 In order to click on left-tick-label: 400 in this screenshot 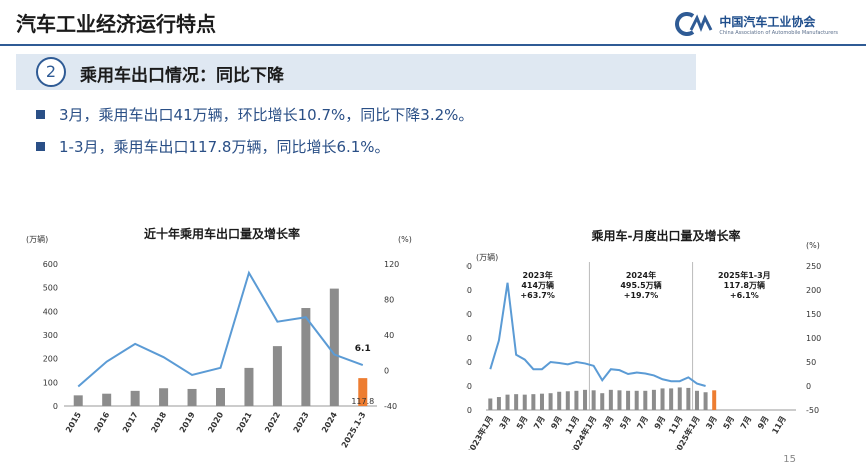, I will do `click(50, 311)`.